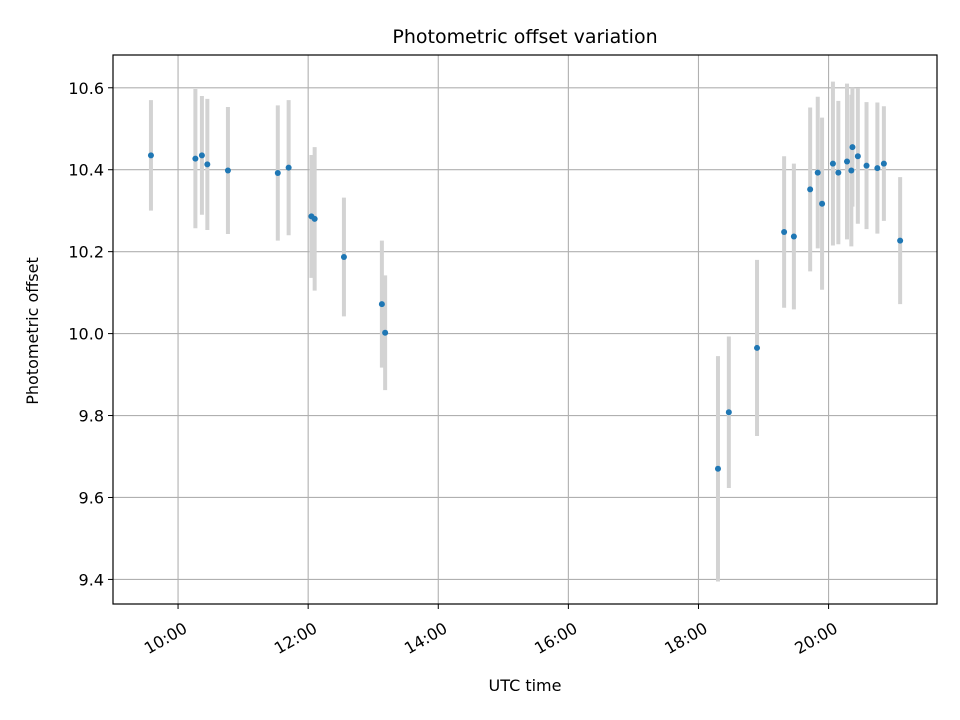  What do you see at coordinates (86, 88) in the screenshot?
I see `y-tick-label: 10.6` at bounding box center [86, 88].